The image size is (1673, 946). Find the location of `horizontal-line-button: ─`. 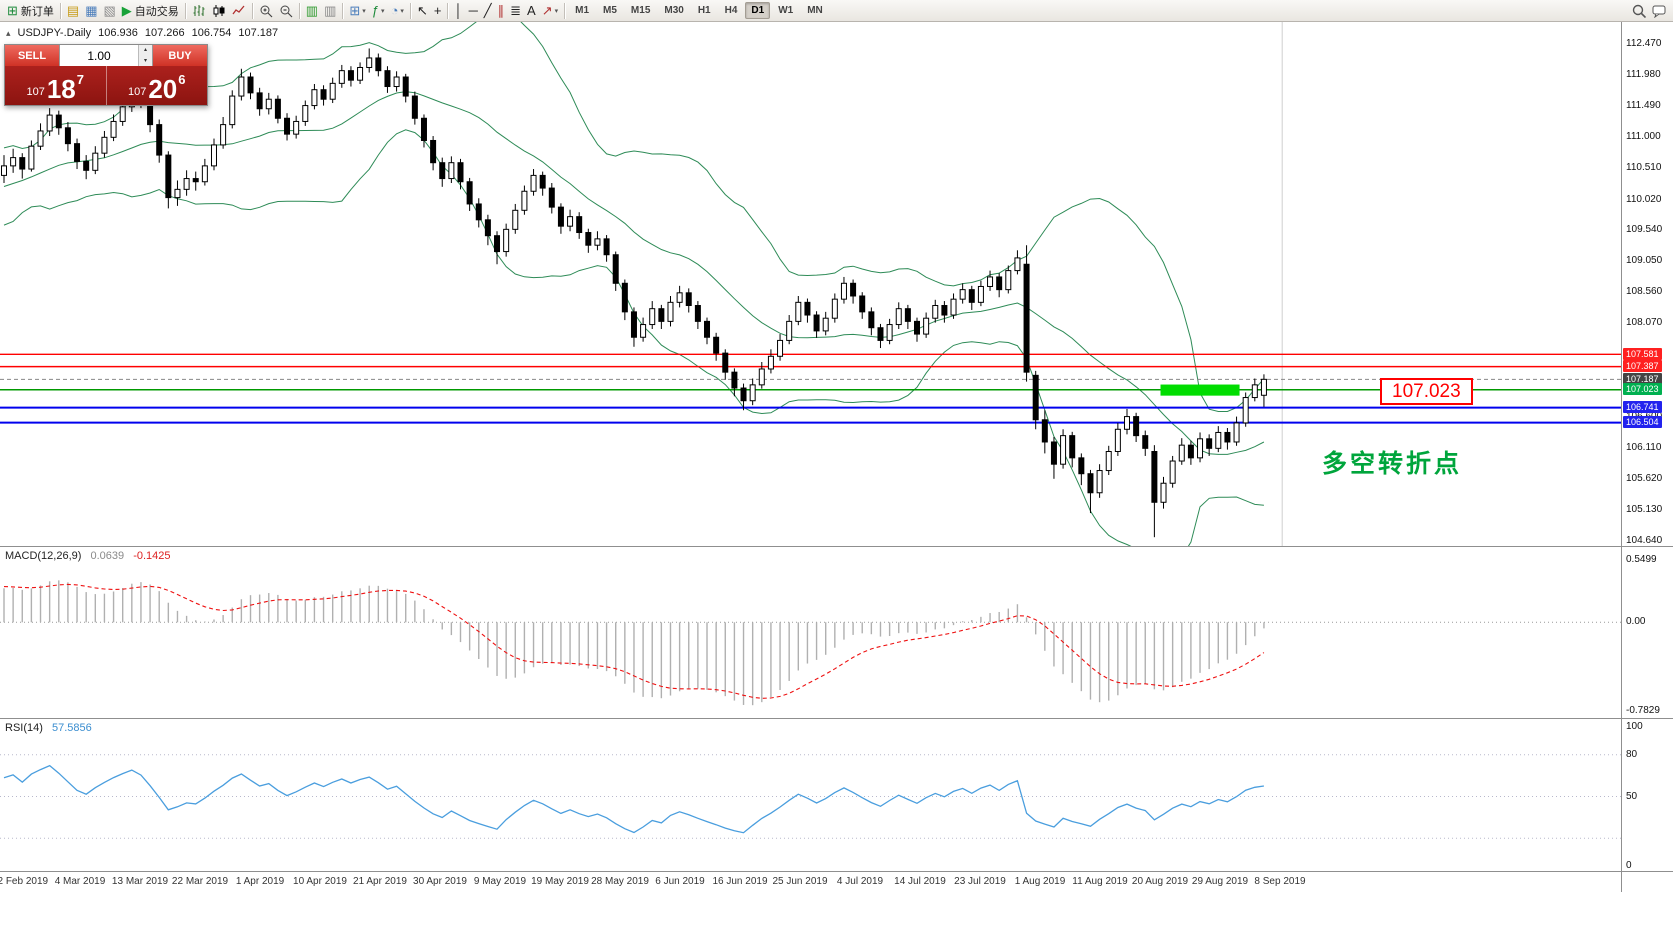

horizontal-line-button: ─ is located at coordinates (473, 11).